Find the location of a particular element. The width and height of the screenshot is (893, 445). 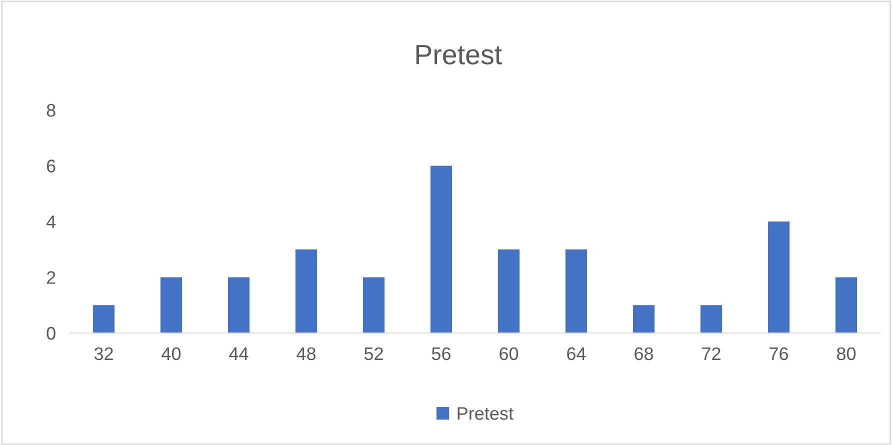

legend-label: Pretest is located at coordinates (486, 413).